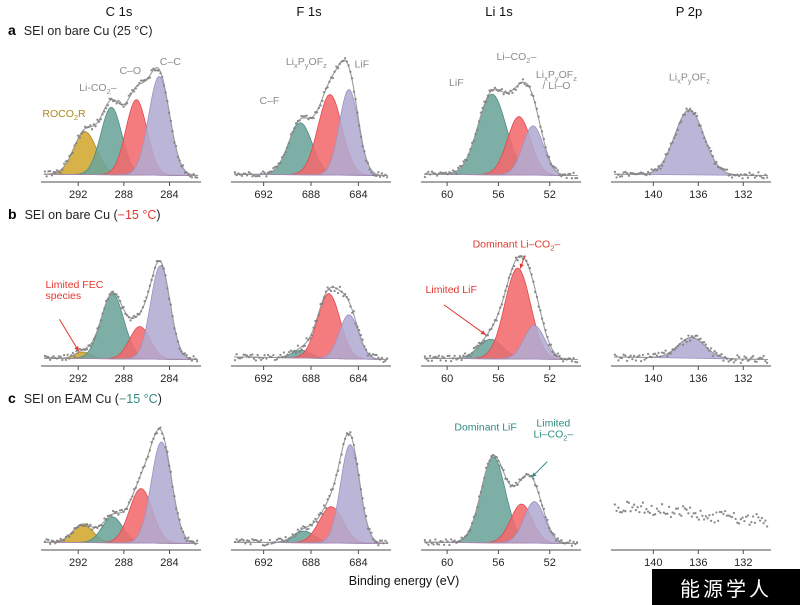 The width and height of the screenshot is (800, 605). I want to click on panel-c-f1s: 692 688 684, so click(309, 492).